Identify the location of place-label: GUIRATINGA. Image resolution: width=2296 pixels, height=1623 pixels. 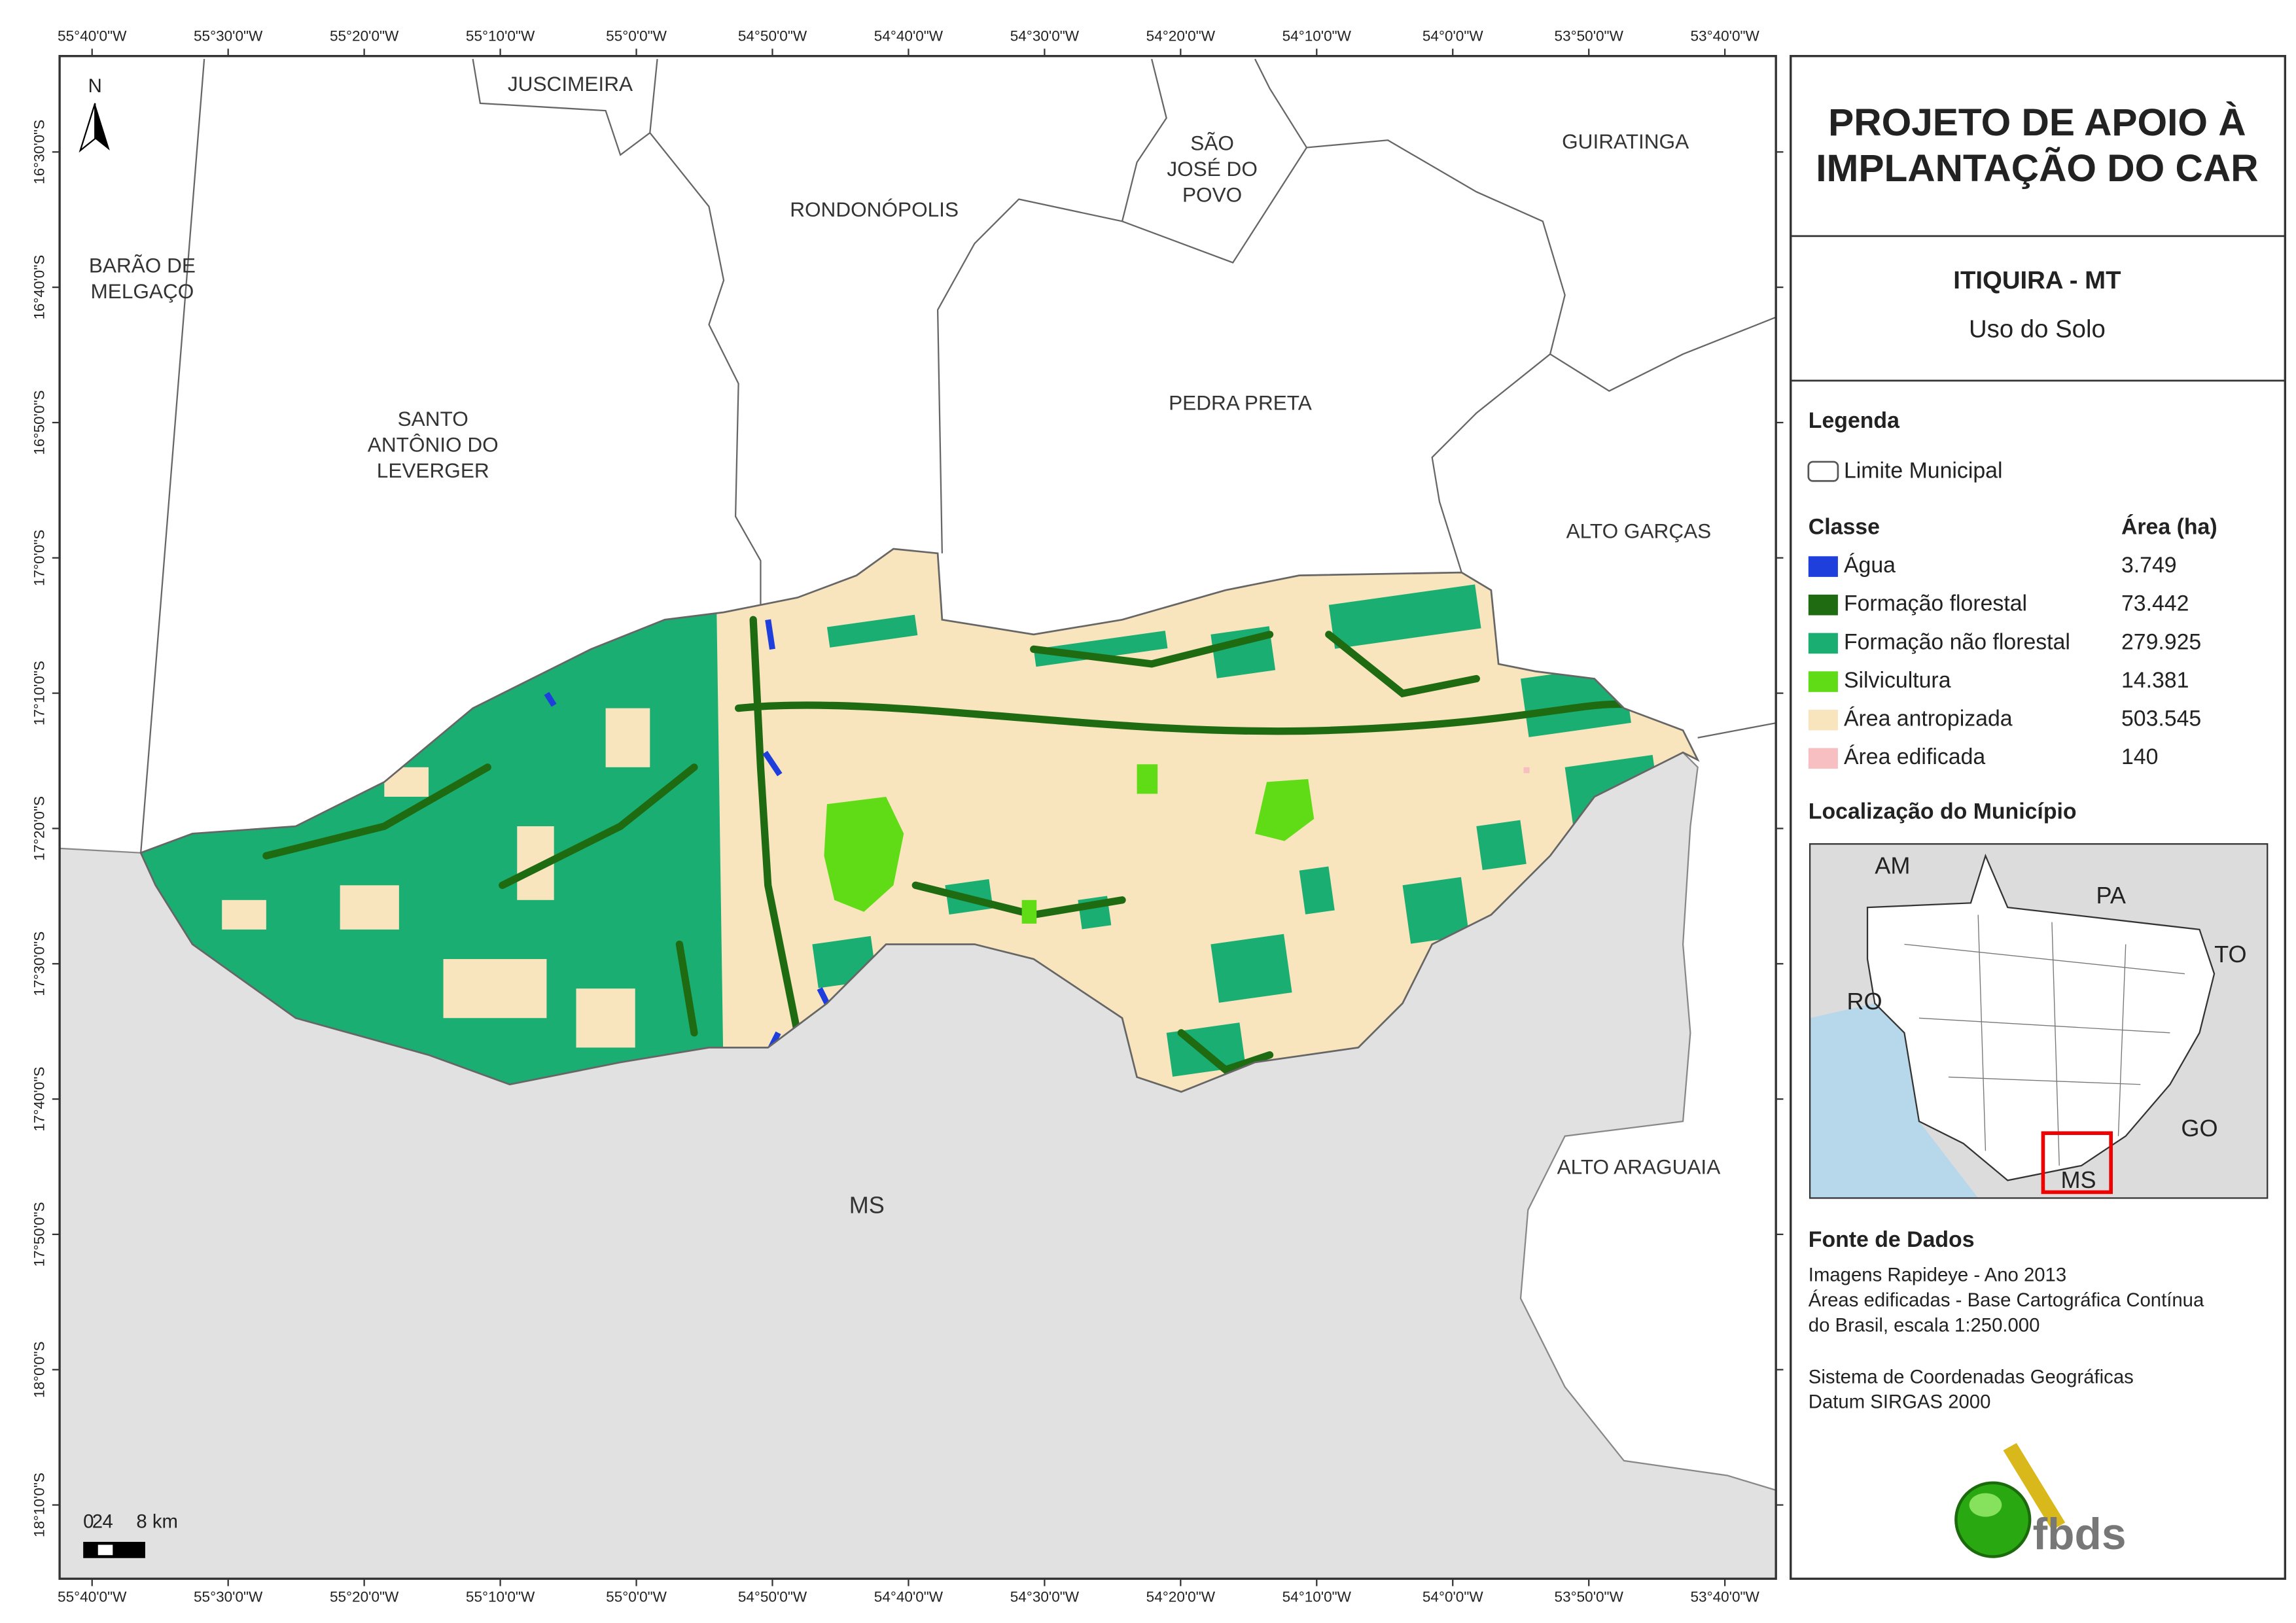
(1626, 141).